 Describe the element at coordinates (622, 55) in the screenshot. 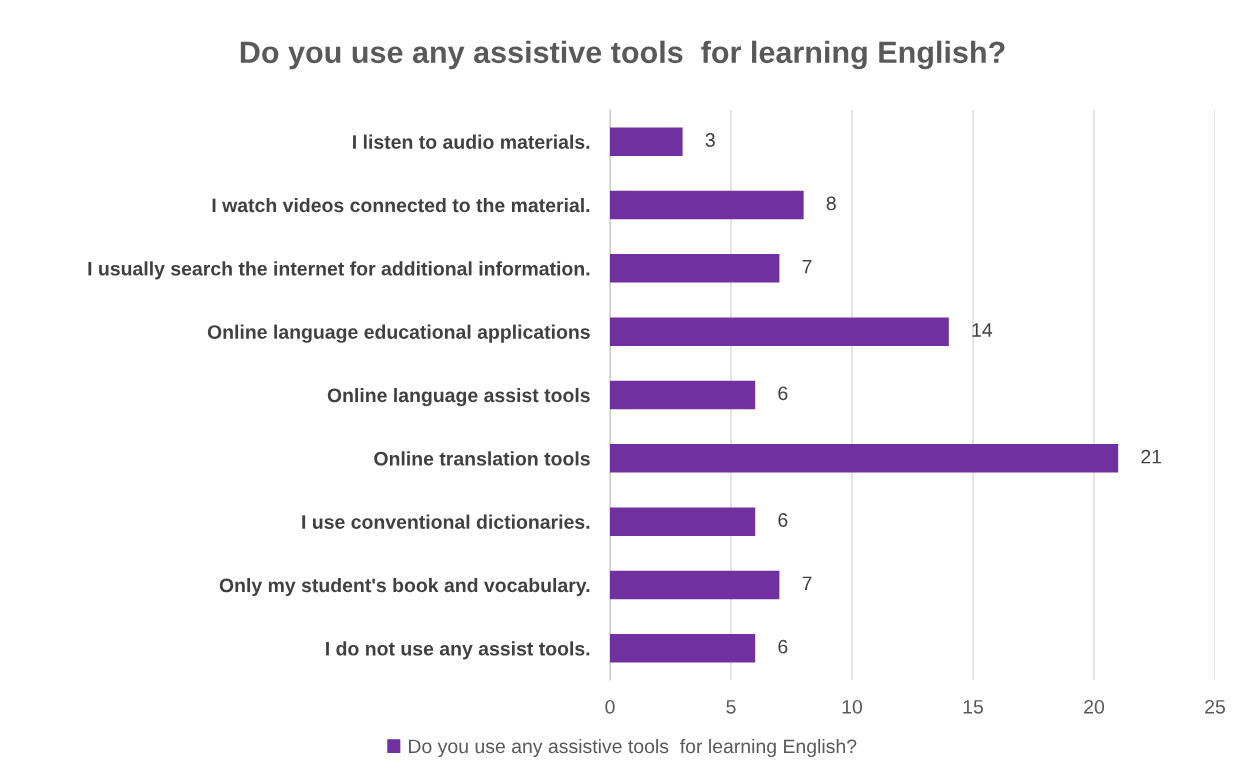

I see `chart-title: Do you use any assistive tools for learning English?` at that location.